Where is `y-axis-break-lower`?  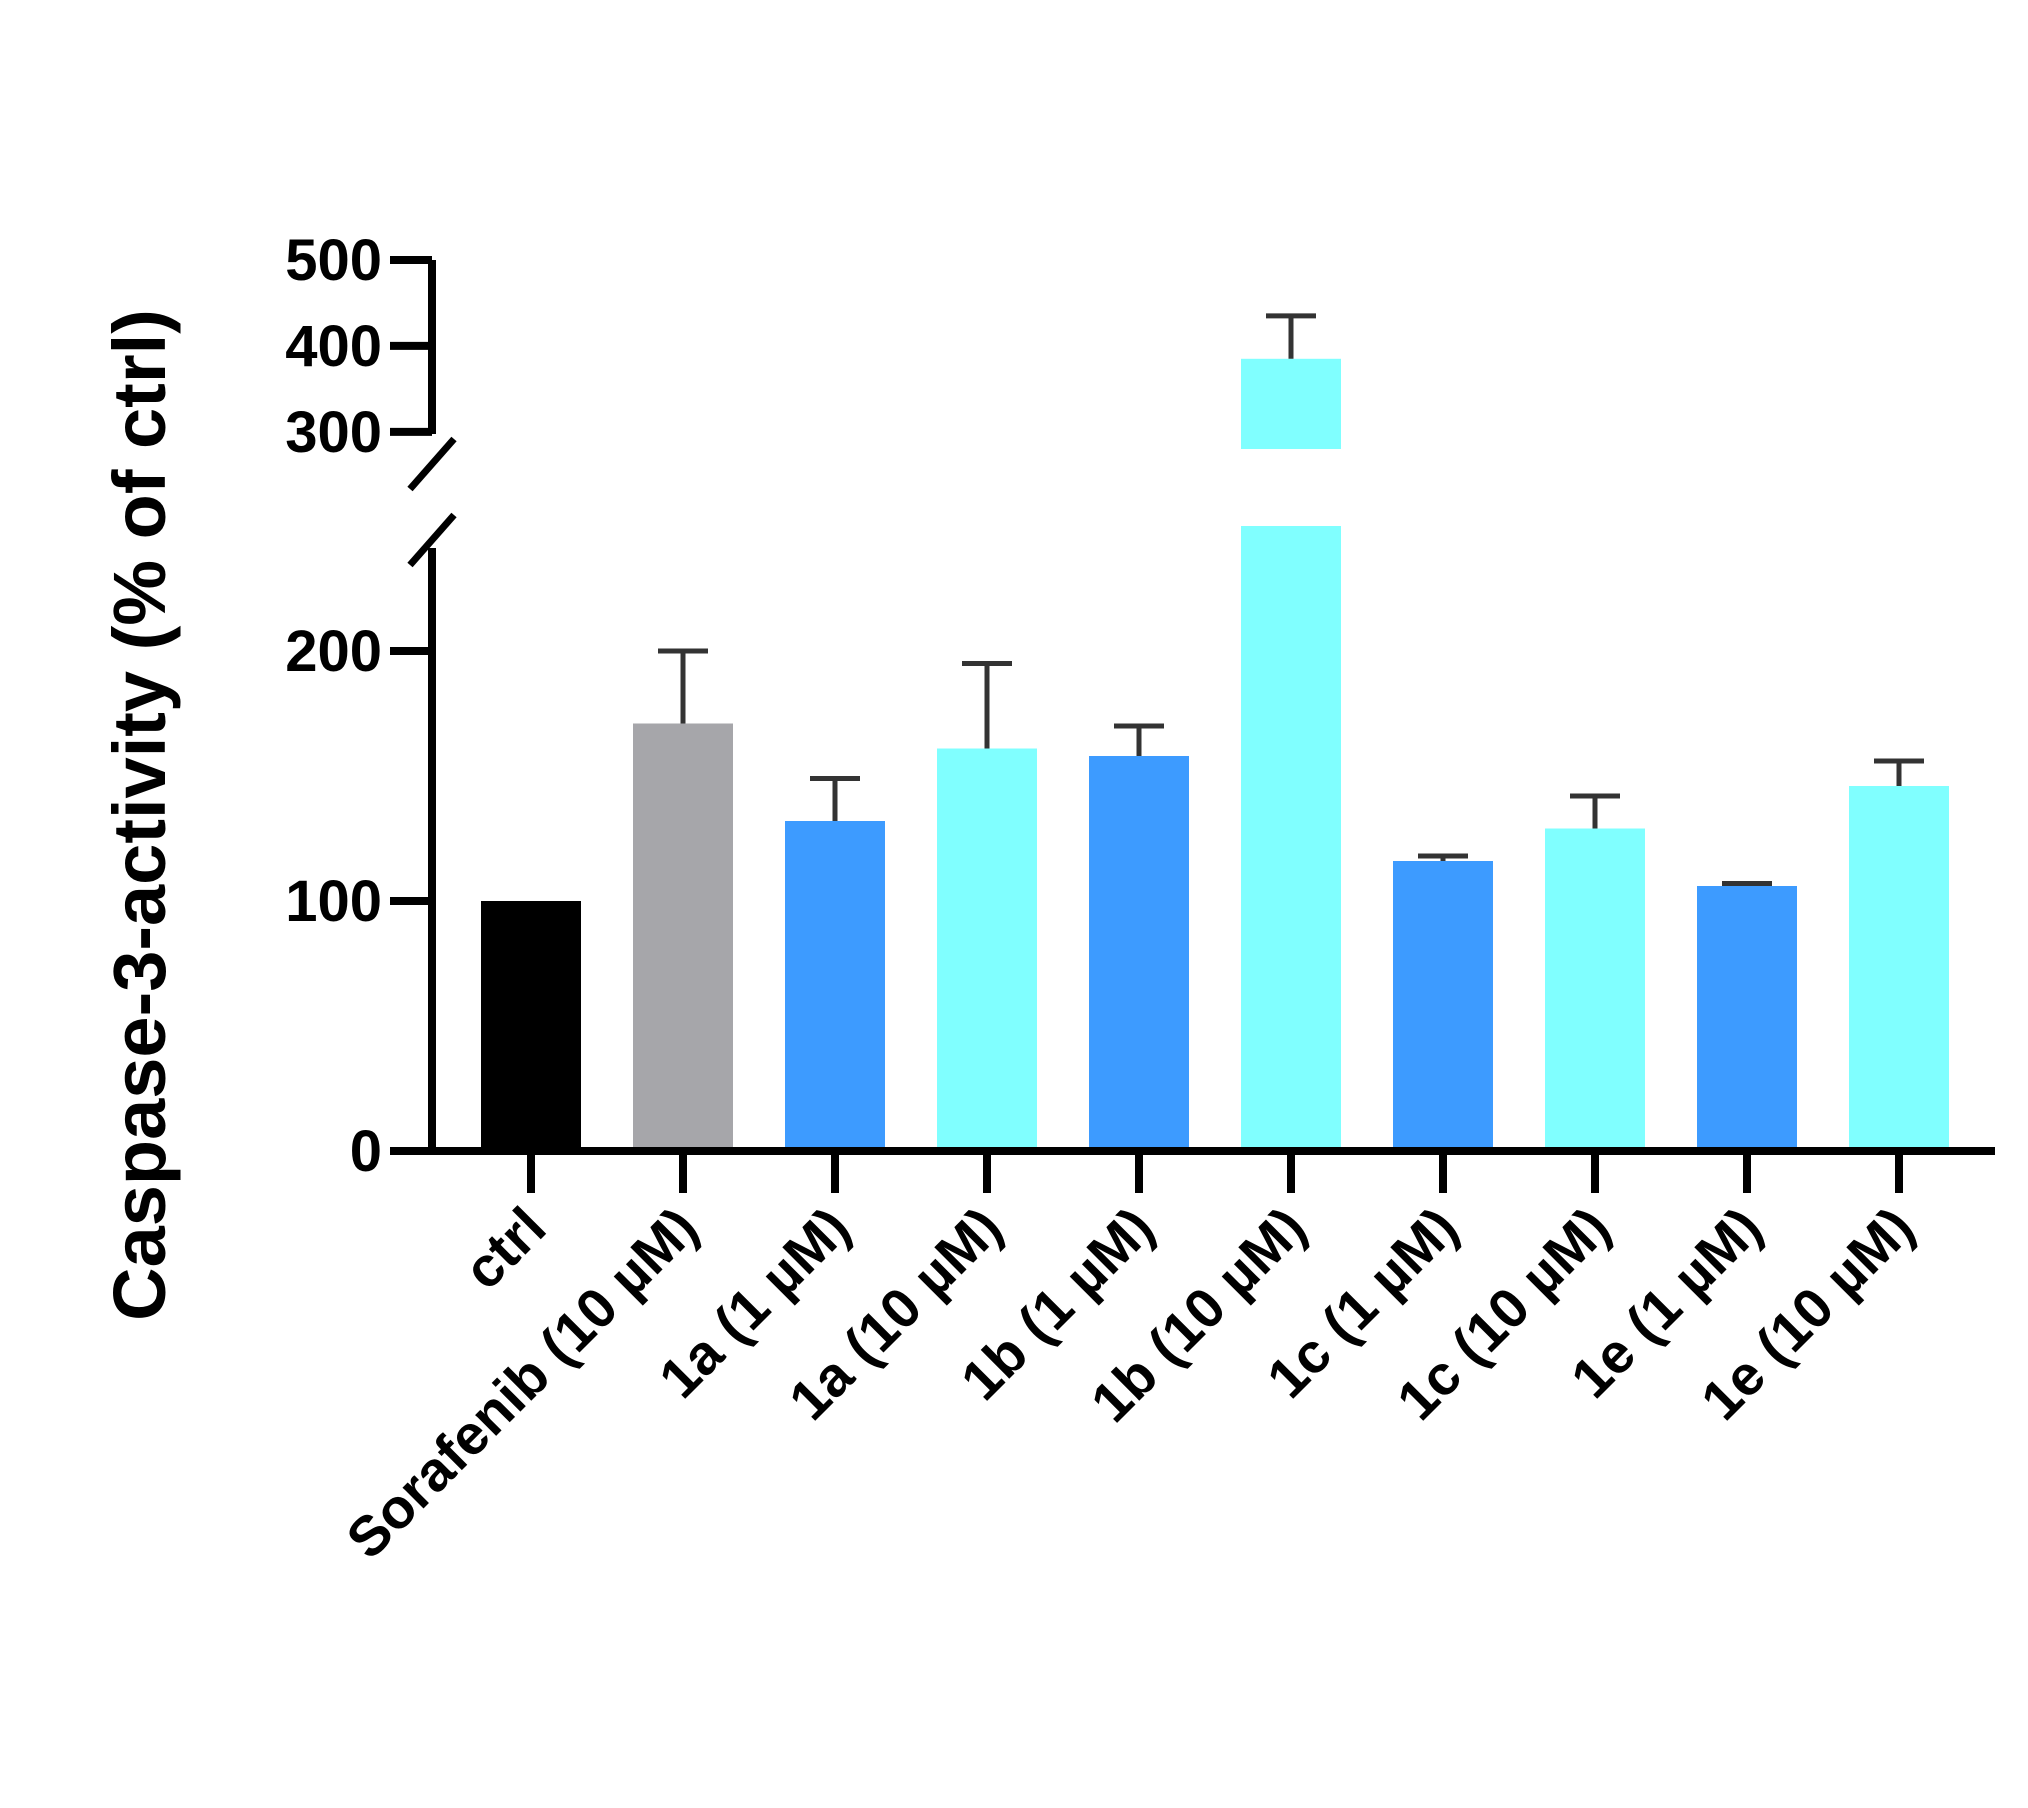 y-axis-break-lower is located at coordinates (432, 540).